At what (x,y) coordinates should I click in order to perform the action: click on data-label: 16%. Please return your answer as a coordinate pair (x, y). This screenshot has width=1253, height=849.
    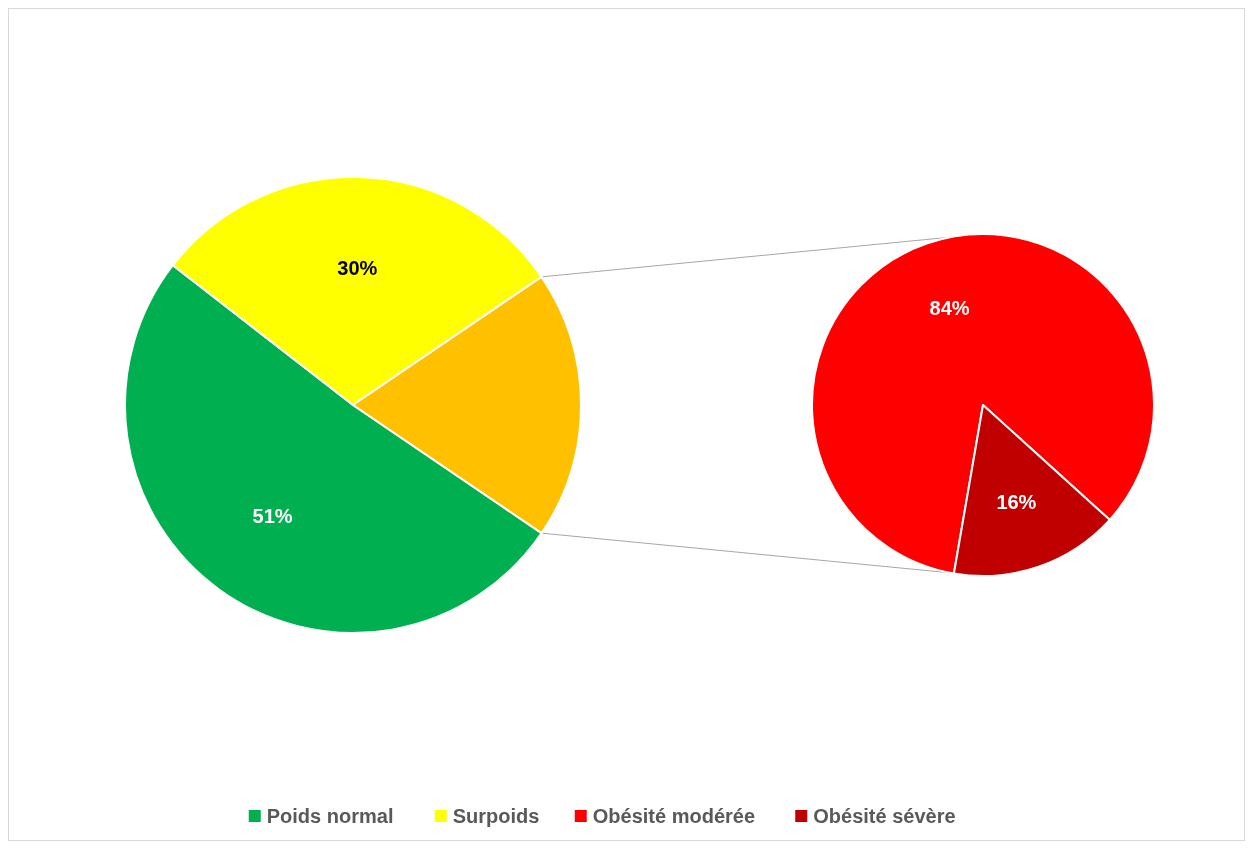
    Looking at the image, I should click on (1016, 502).